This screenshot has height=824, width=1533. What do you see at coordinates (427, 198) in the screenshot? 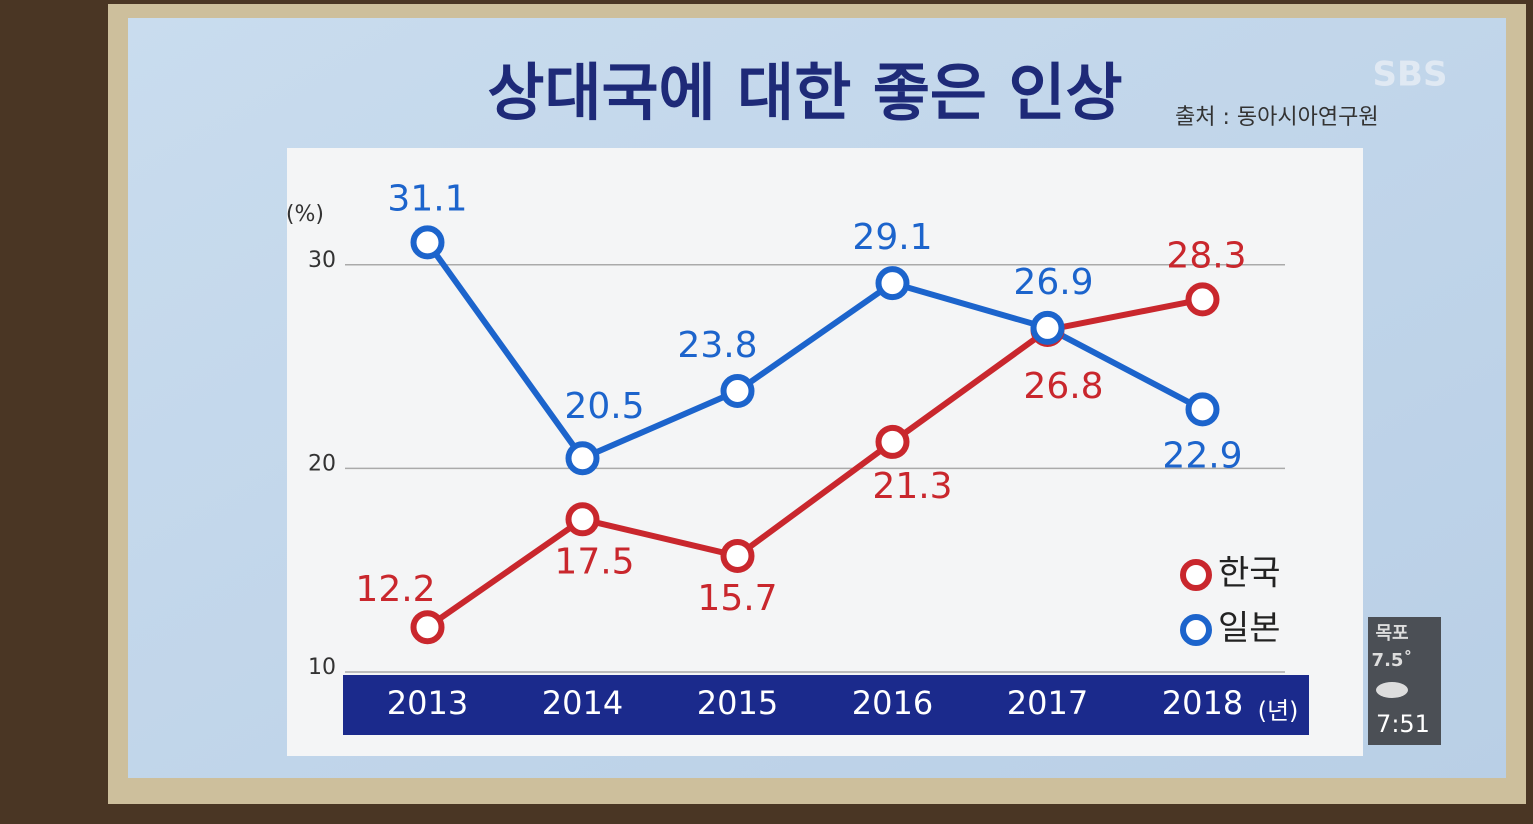
I see `data-label: 31.1` at bounding box center [427, 198].